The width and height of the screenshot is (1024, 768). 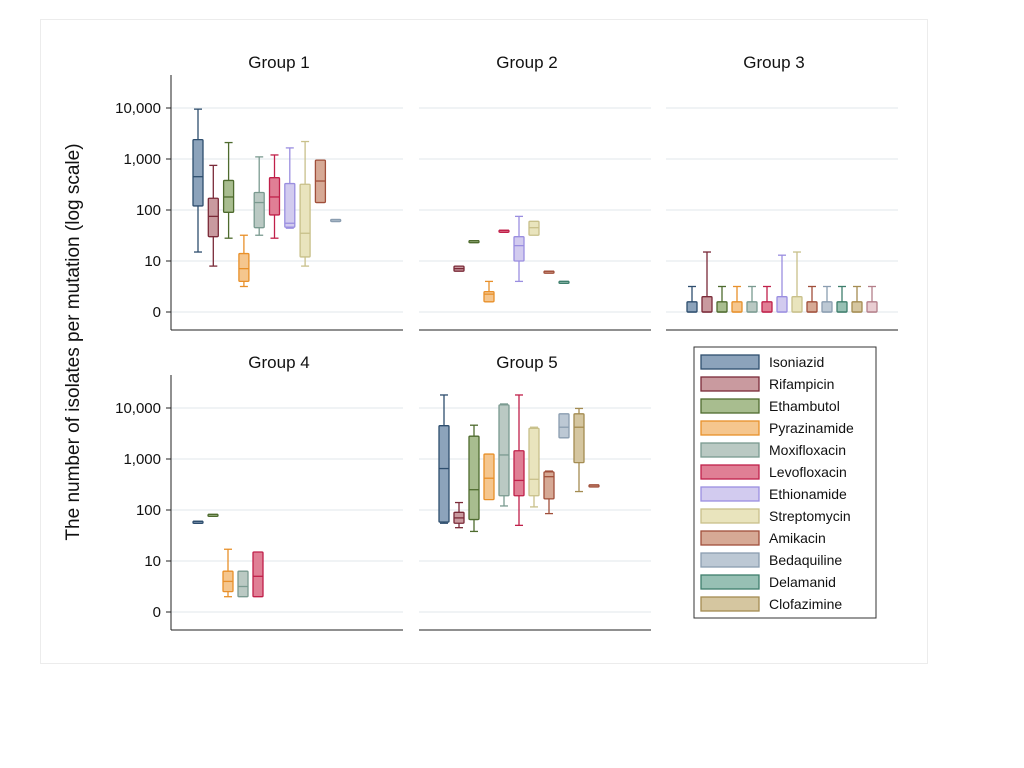 I want to click on legend-item: Streptomycin, so click(x=775, y=516).